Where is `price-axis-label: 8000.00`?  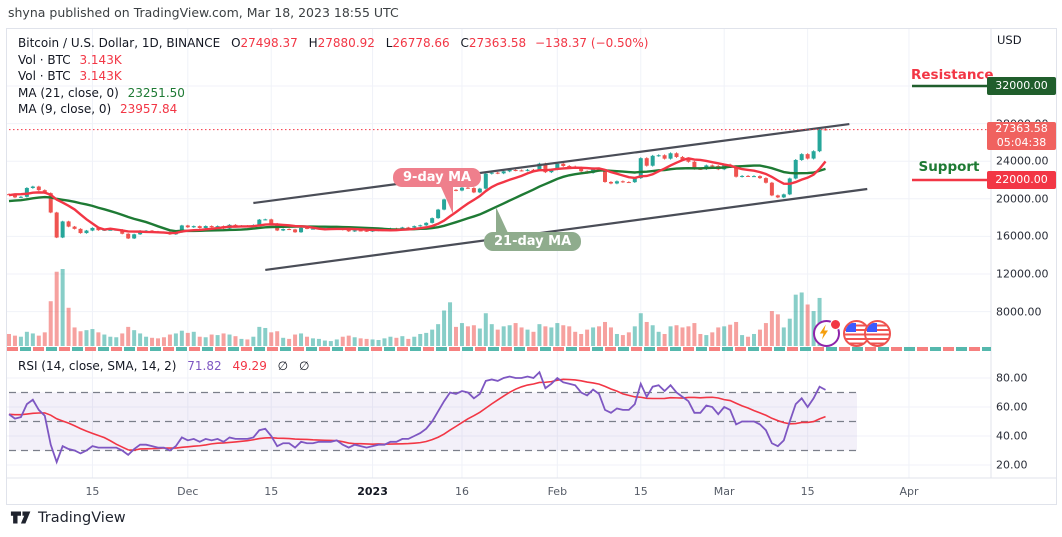
price-axis-label: 8000.00 is located at coordinates (1019, 312).